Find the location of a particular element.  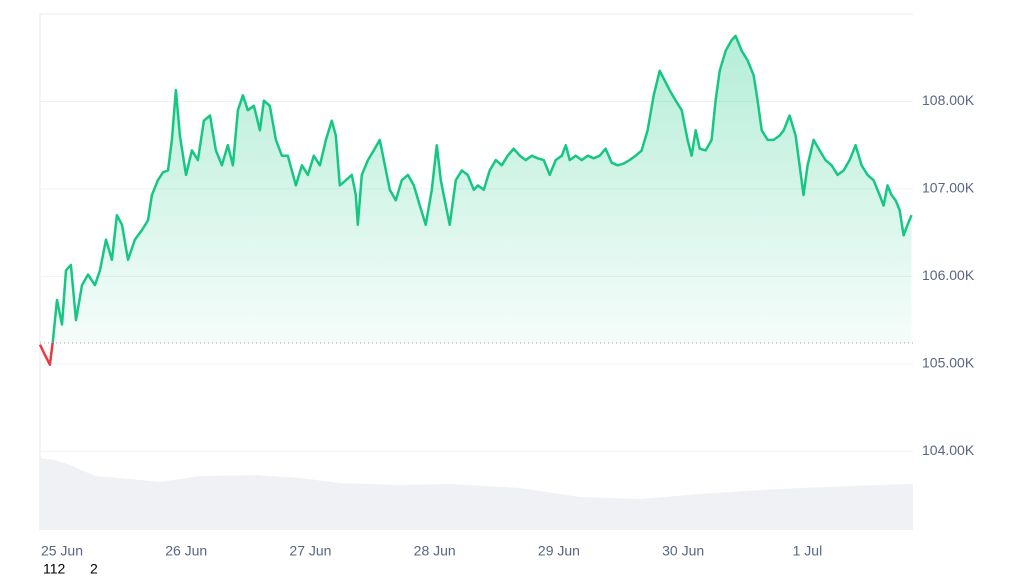

annotation: 2 is located at coordinates (94, 568).